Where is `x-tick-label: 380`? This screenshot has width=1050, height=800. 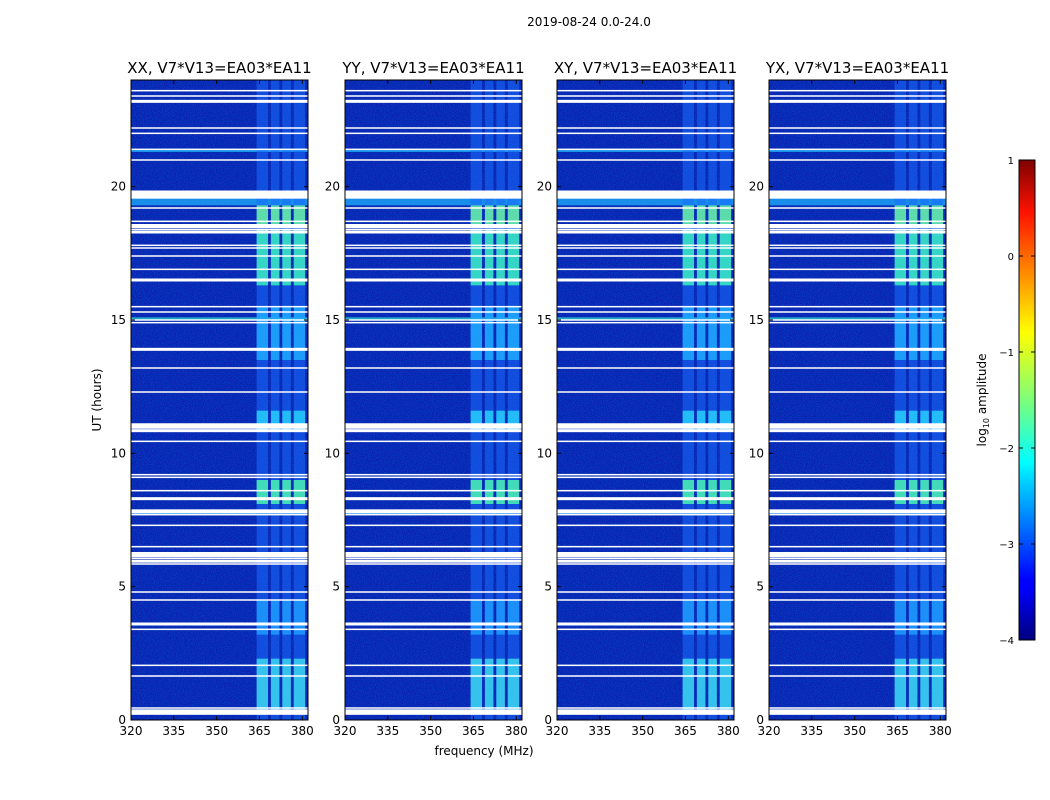 x-tick-label: 380 is located at coordinates (728, 731).